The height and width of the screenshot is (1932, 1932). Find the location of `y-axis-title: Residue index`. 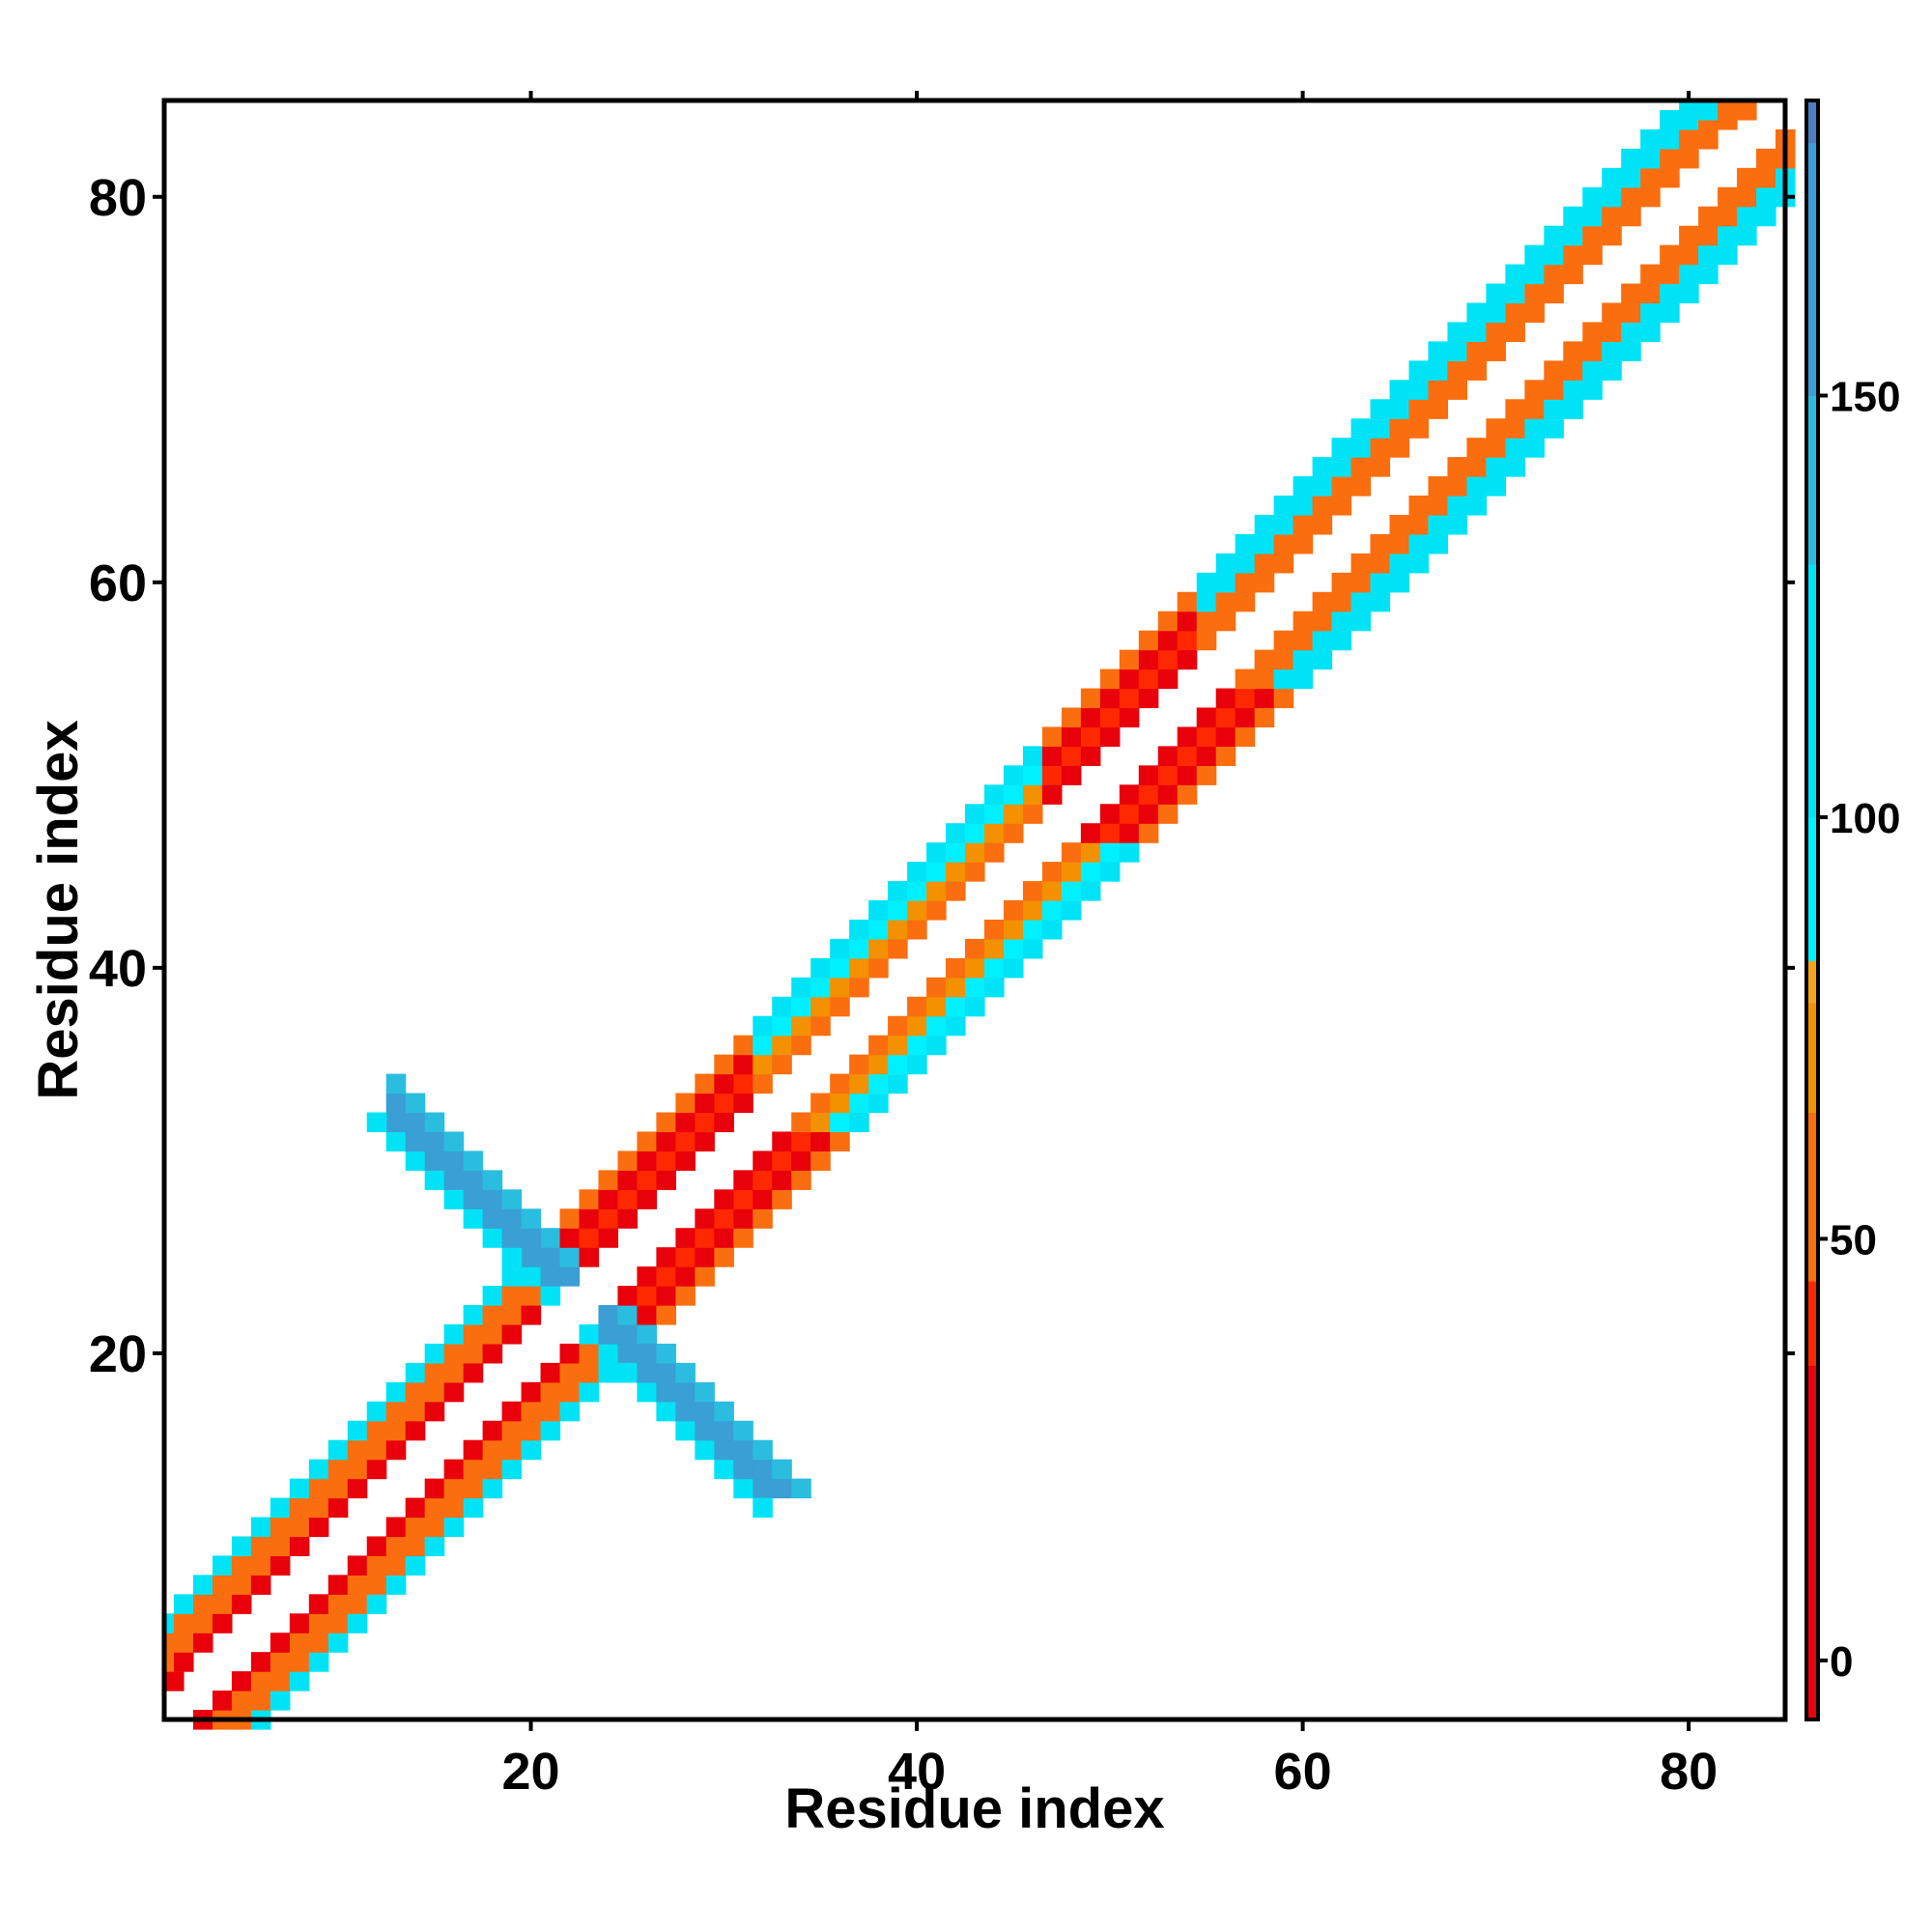

y-axis-title: Residue index is located at coordinates (58, 909).